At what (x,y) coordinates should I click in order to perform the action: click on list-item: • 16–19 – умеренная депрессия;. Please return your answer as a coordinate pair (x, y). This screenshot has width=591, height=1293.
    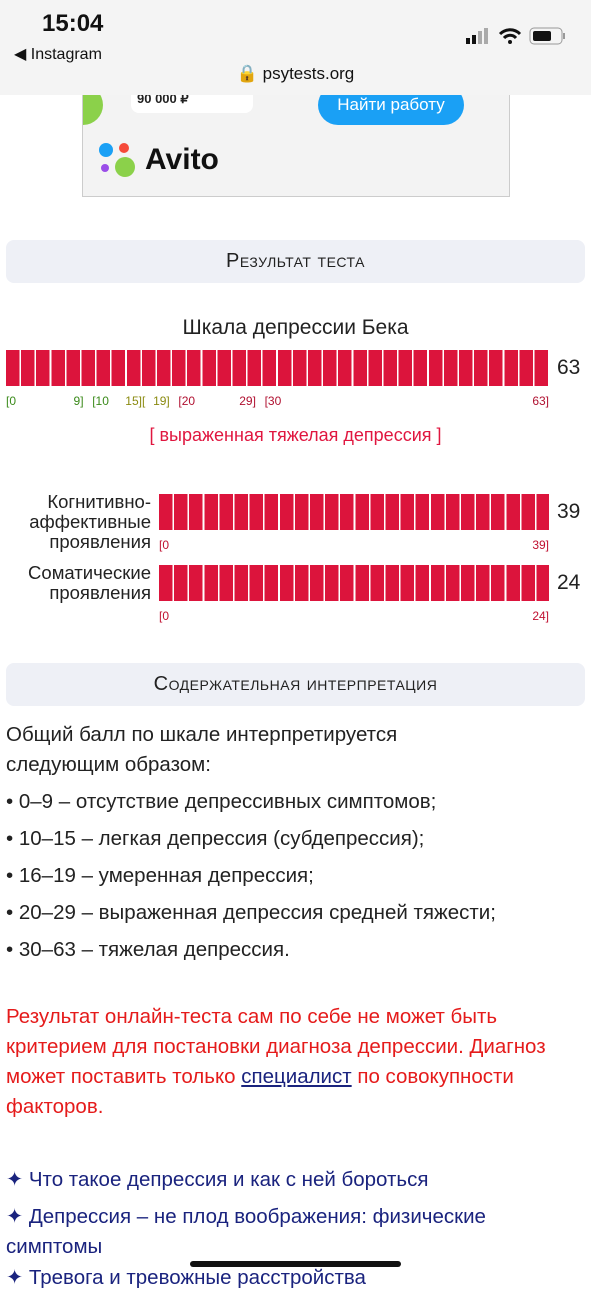
    Looking at the image, I should click on (160, 875).